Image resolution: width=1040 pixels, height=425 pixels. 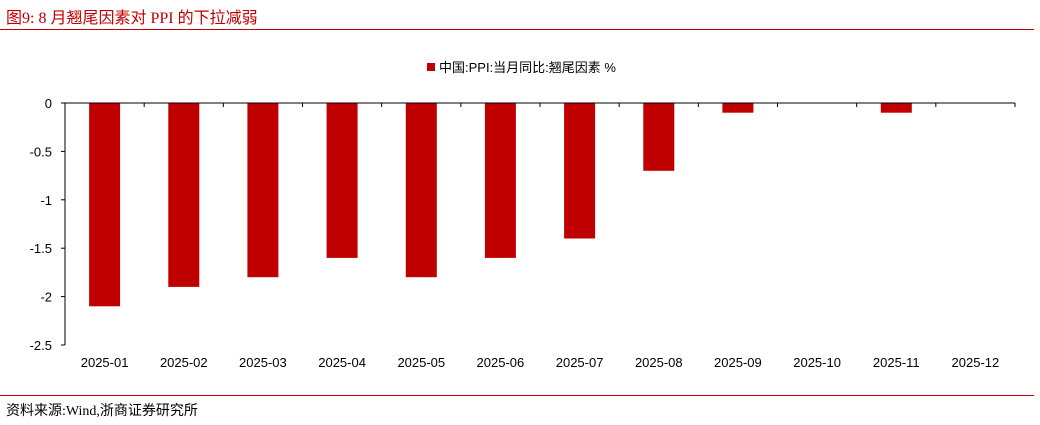 I want to click on y-tick-label: -2.5, so click(x=41, y=345).